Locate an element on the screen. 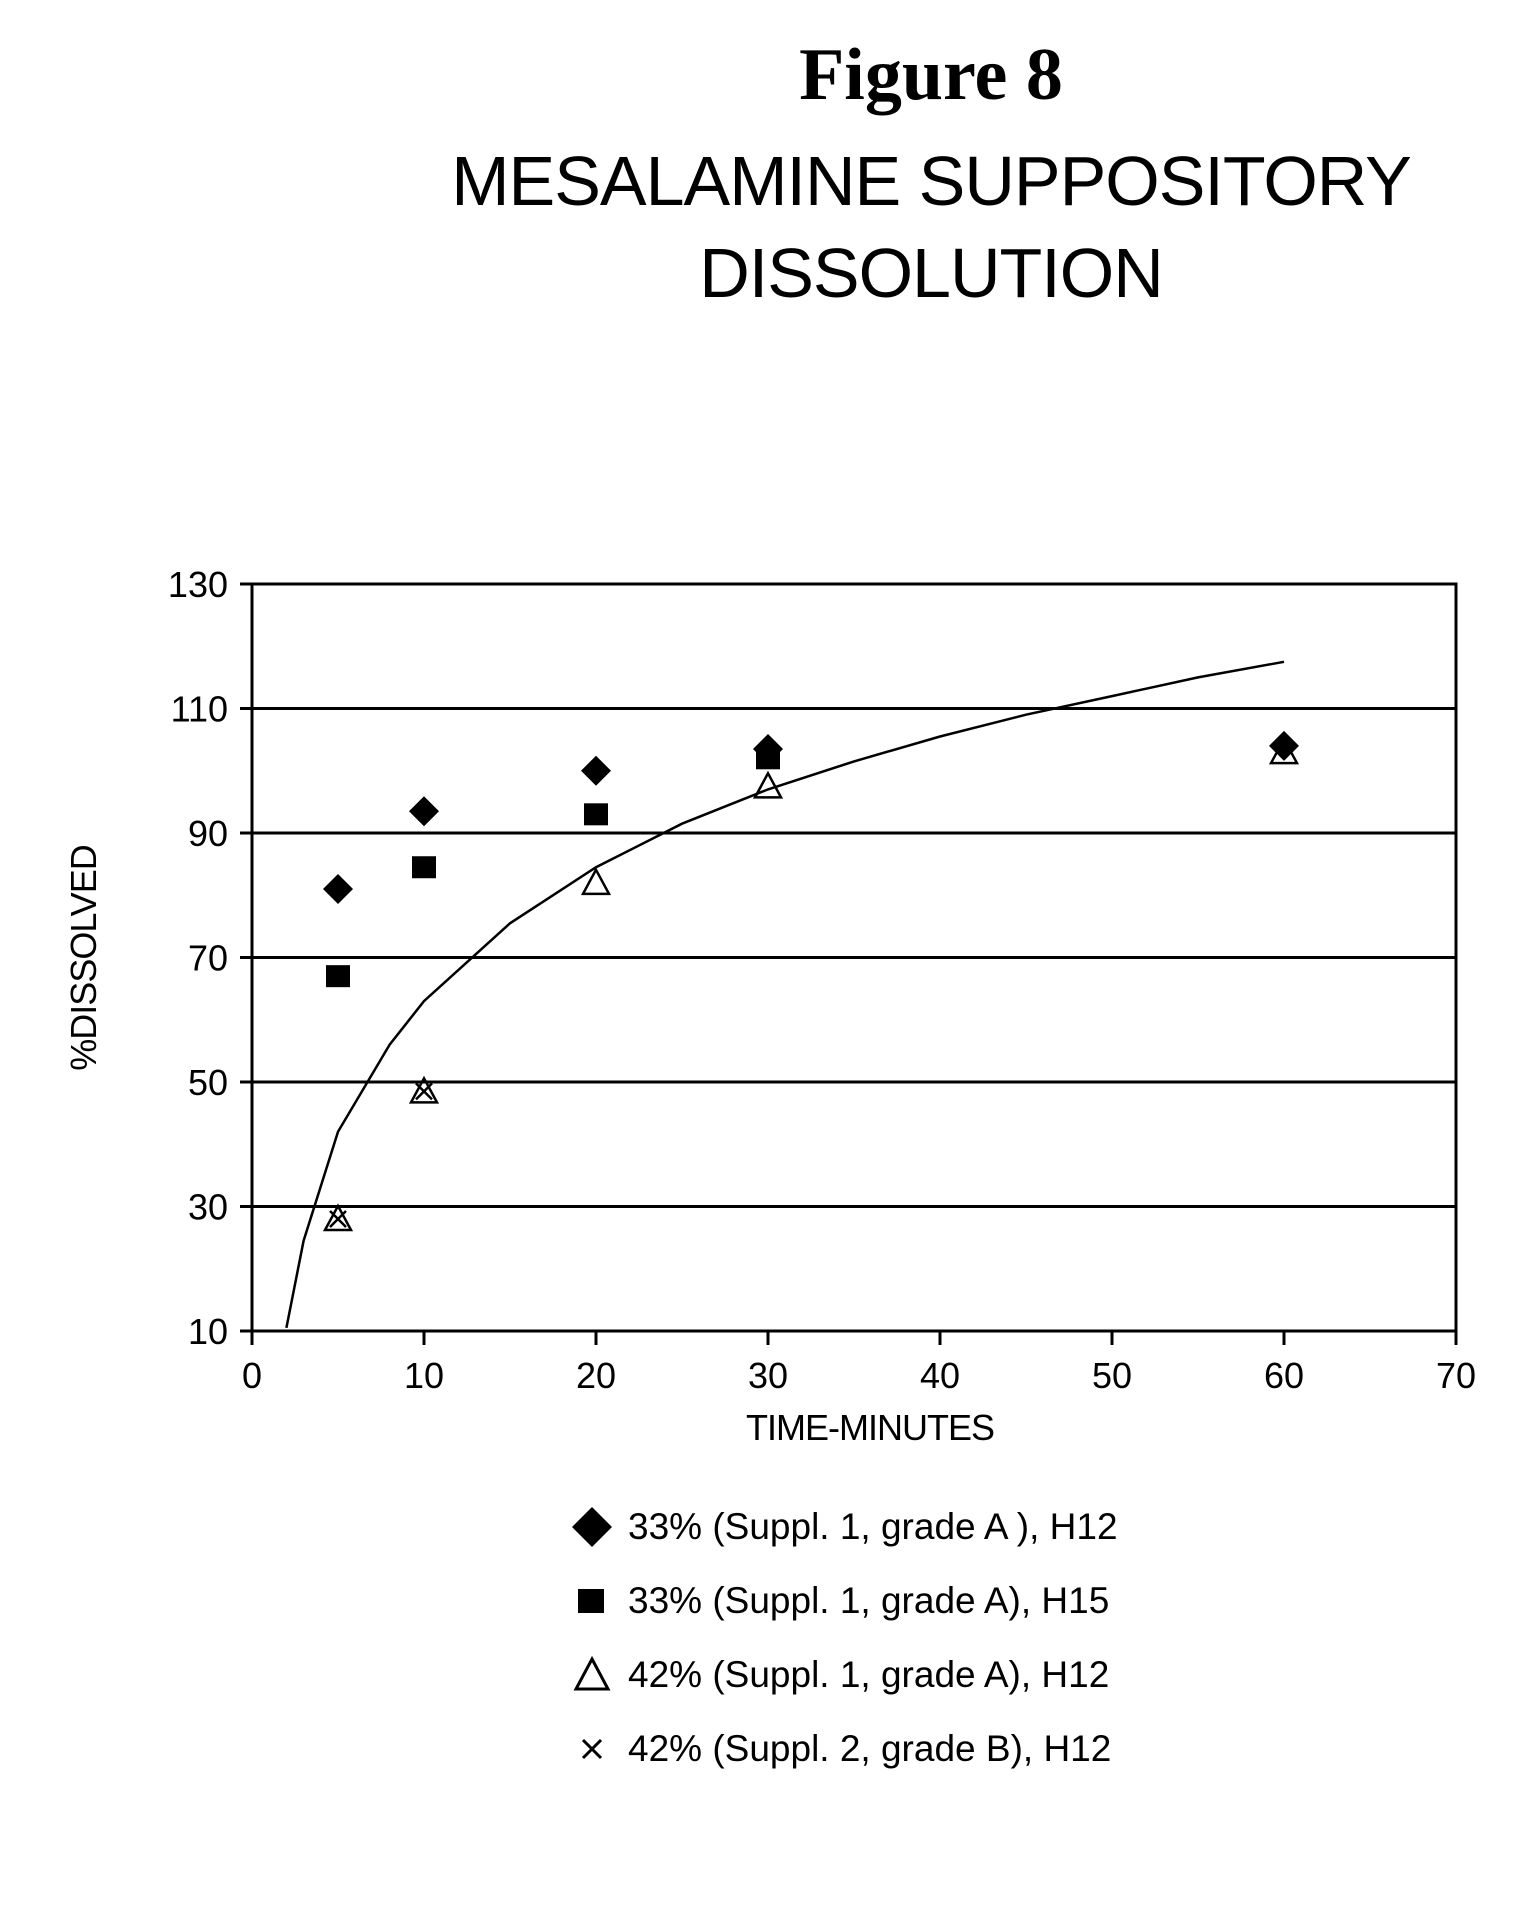 This screenshot has height=1911, width=1520. x-tick-label: 10 is located at coordinates (424, 1375).